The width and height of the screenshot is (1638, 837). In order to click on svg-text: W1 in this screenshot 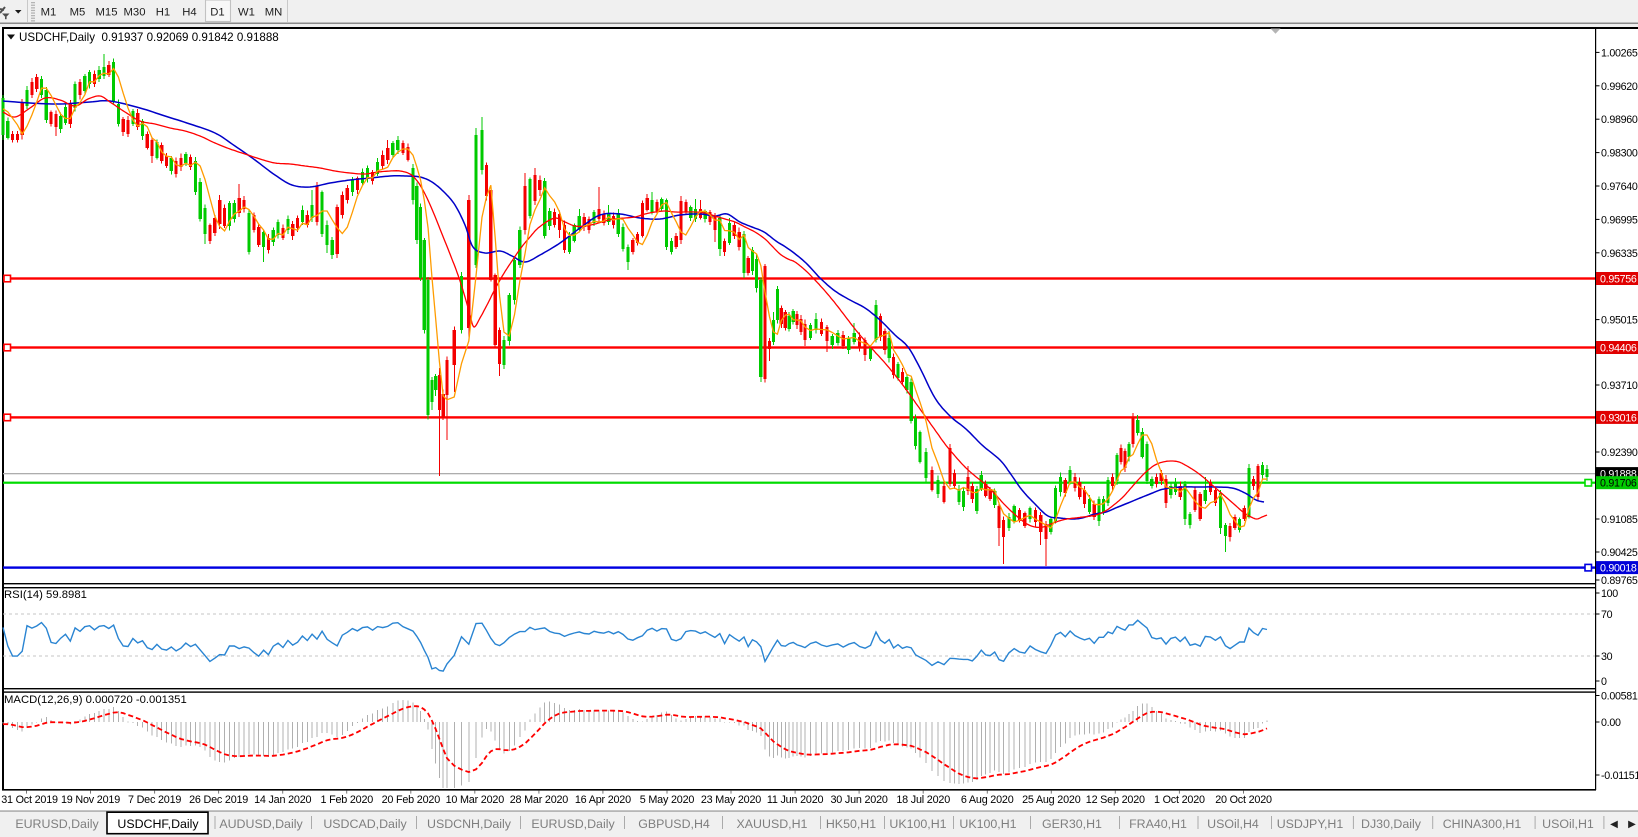, I will do `click(246, 13)`.